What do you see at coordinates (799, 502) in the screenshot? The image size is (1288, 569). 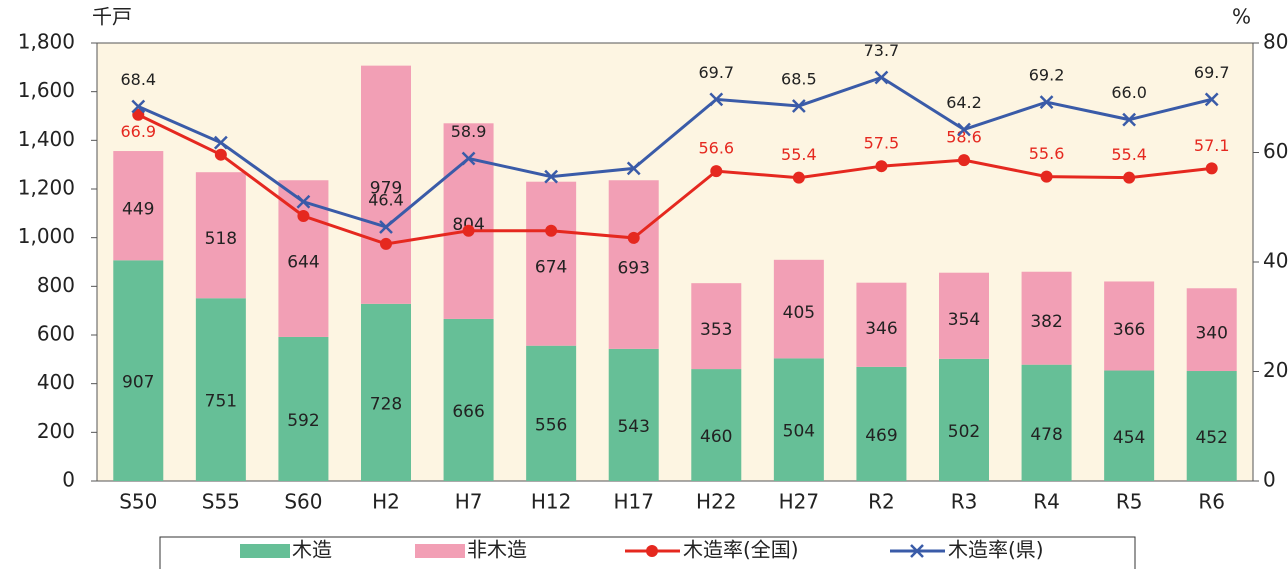 I see `x-tick-label: H27` at bounding box center [799, 502].